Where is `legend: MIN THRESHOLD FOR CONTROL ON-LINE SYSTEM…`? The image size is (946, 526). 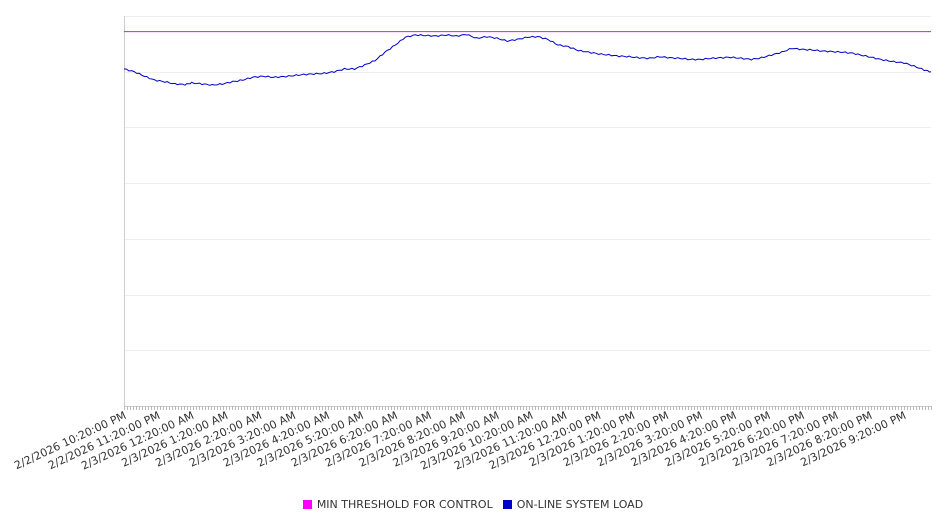
legend: MIN THRESHOLD FOR CONTROL ON-LINE SYSTEM… is located at coordinates (473, 504).